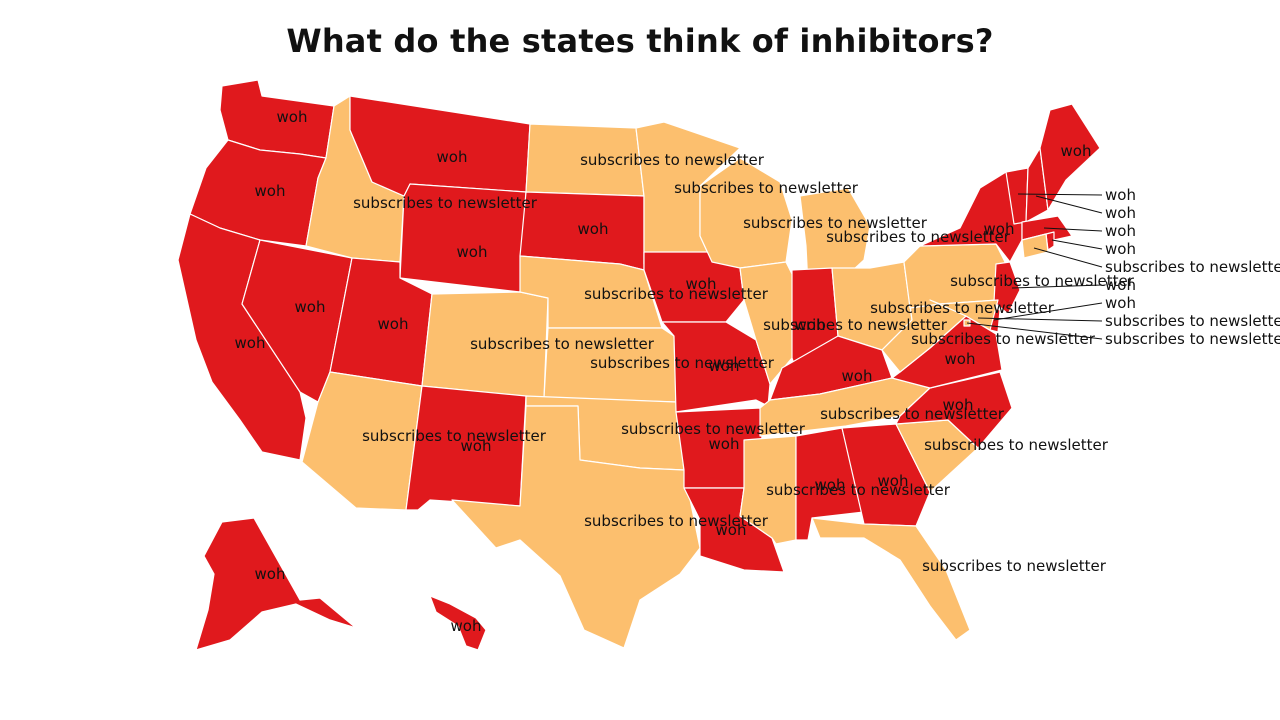  What do you see at coordinates (463, 238) in the screenshot?
I see `state-wy` at bounding box center [463, 238].